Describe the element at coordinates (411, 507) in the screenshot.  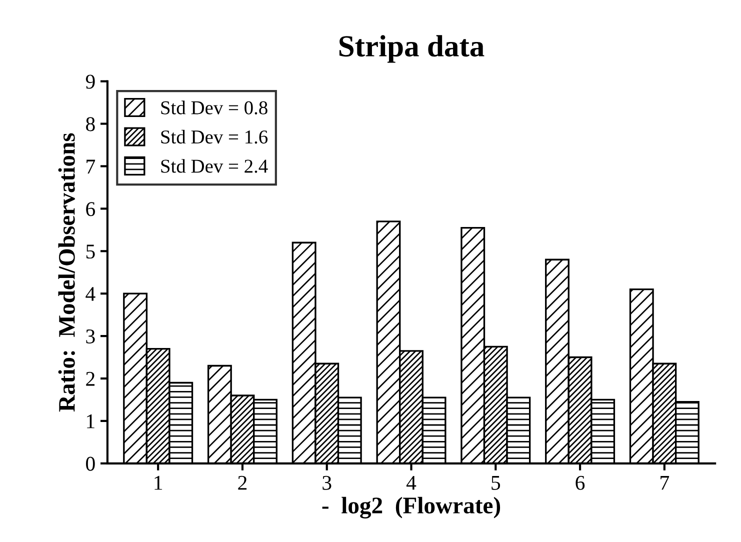
I see `x-axis-title: - log2 (Flowrate)` at that location.